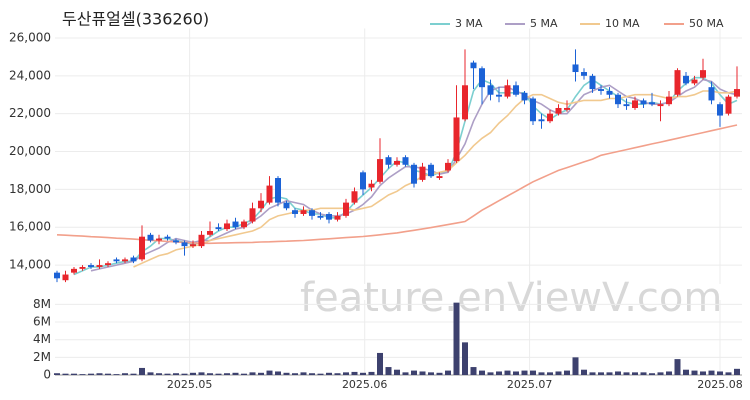 The height and width of the screenshot is (400, 750). What do you see at coordinates (42, 339) in the screenshot?
I see `volume-tick-label: 4M` at bounding box center [42, 339].